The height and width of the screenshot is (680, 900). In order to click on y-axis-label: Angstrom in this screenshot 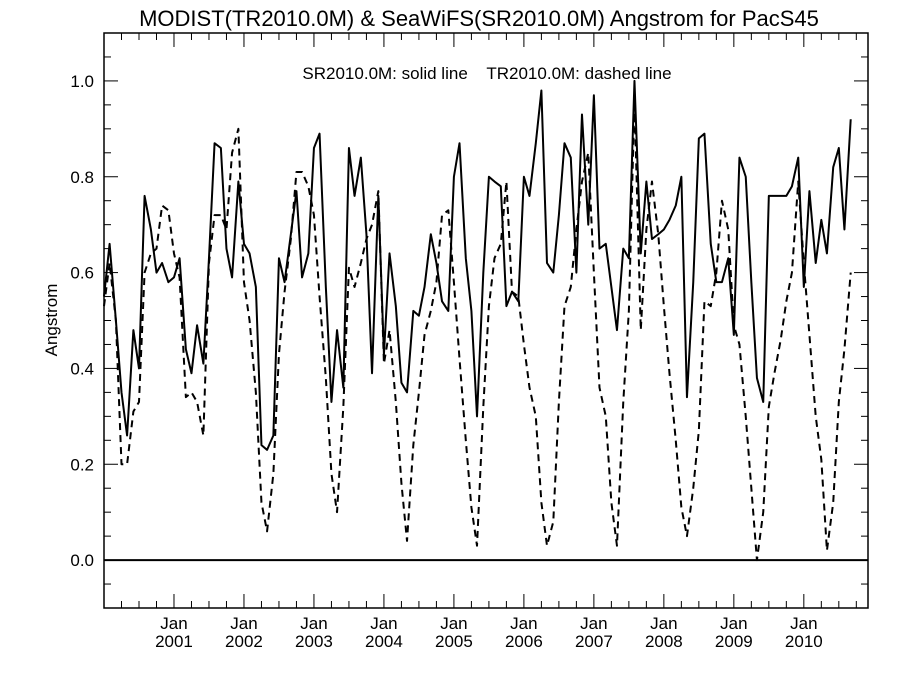, I will do `click(51, 320)`.